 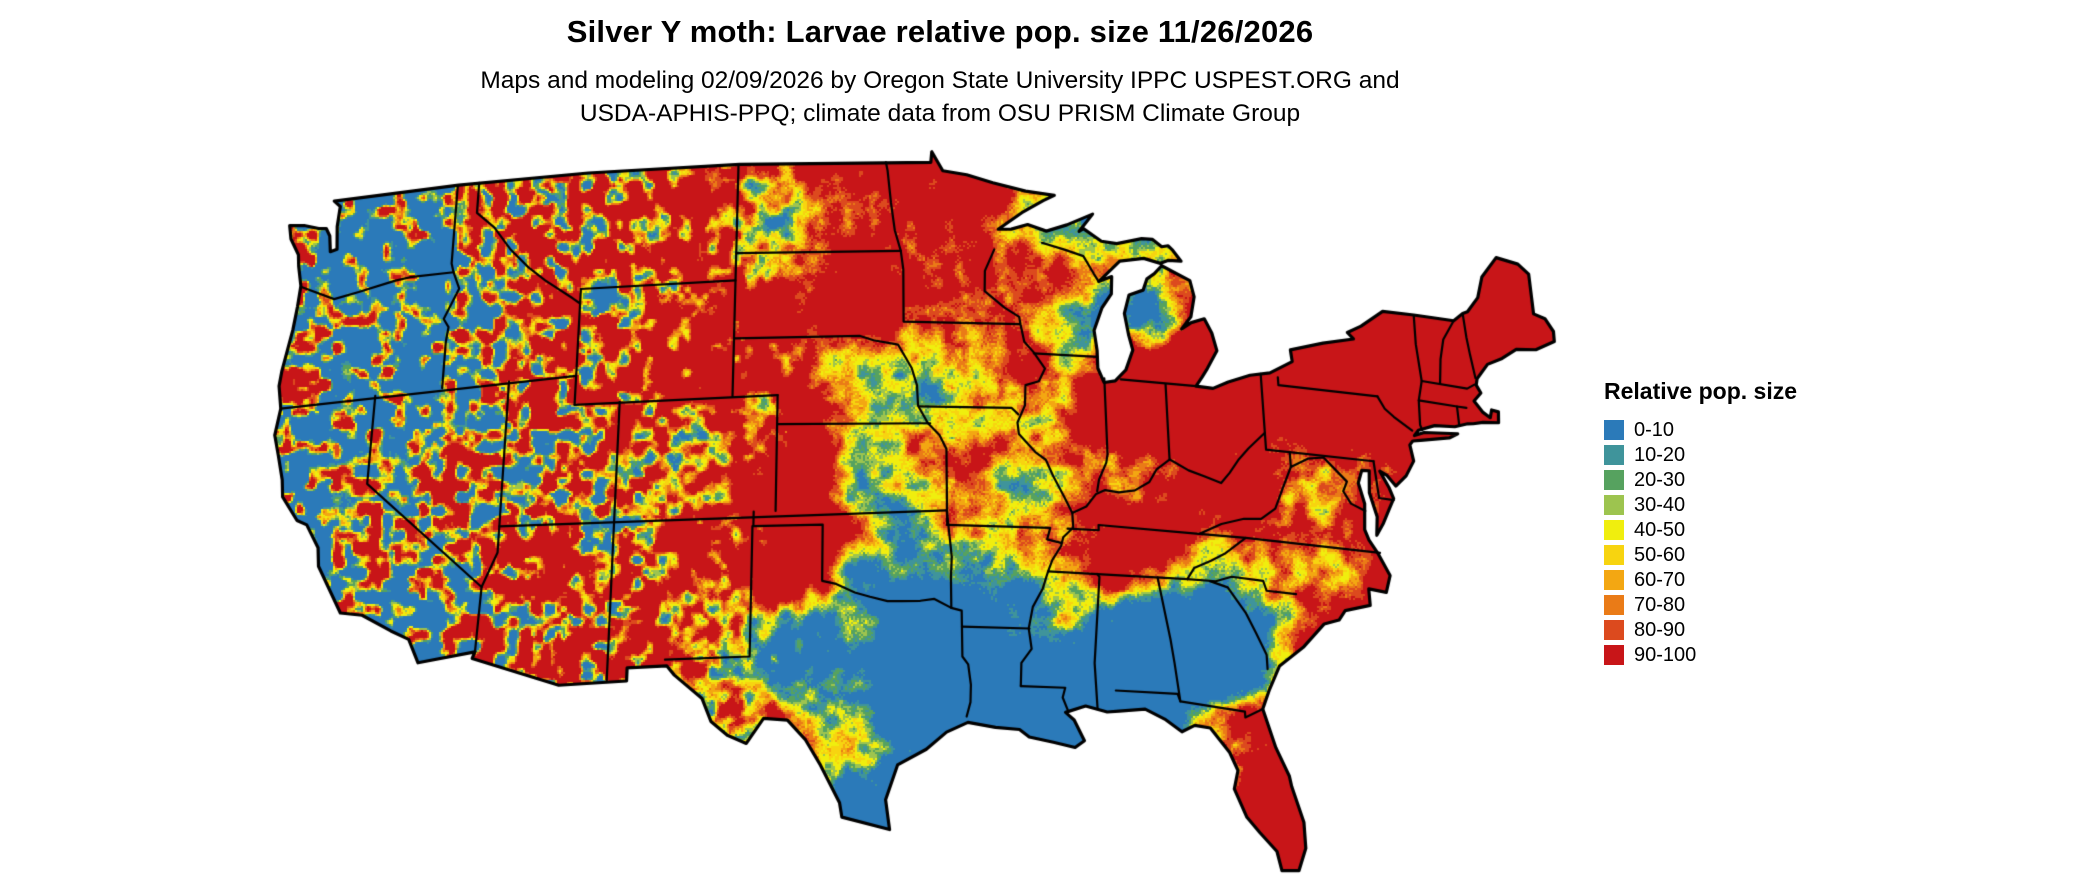 What do you see at coordinates (1700, 629) in the screenshot?
I see `legend-item-80-90: 80-90` at bounding box center [1700, 629].